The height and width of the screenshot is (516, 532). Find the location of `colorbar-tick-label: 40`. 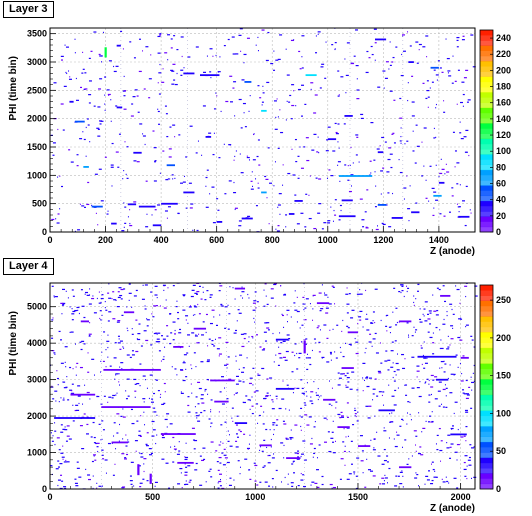

colorbar-tick-label: 40 is located at coordinates (501, 200).